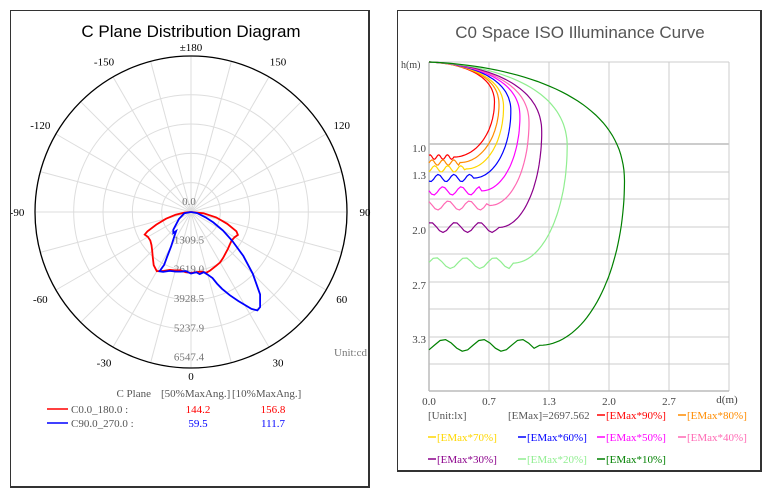 Image resolution: width=767 pixels, height=494 pixels. What do you see at coordinates (40, 126) in the screenshot?
I see `angle-label: -120` at bounding box center [40, 126].